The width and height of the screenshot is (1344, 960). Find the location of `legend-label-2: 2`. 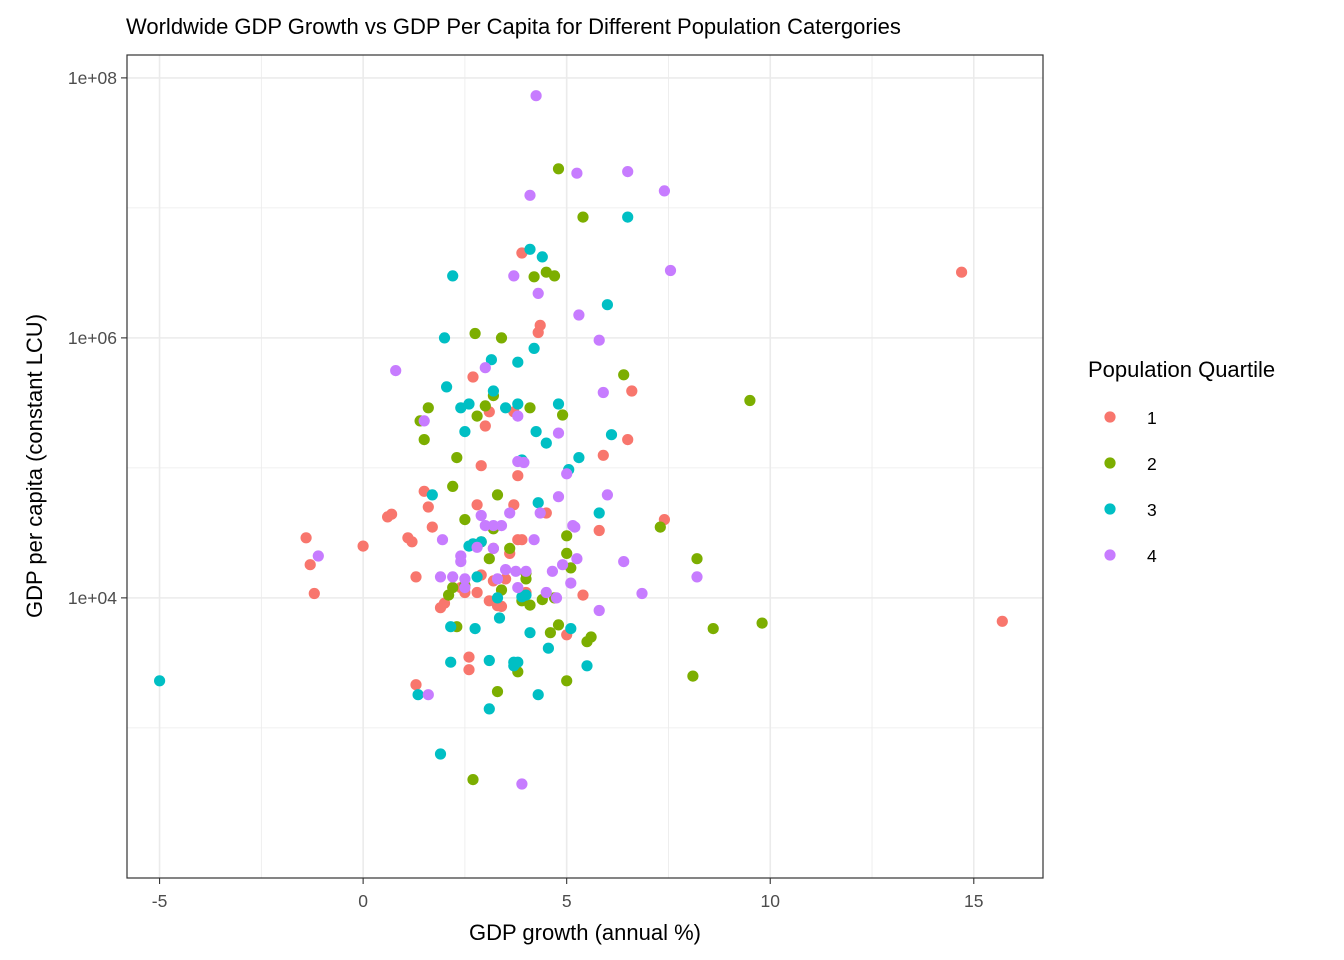

legend-label-2: 2 is located at coordinates (1152, 464).